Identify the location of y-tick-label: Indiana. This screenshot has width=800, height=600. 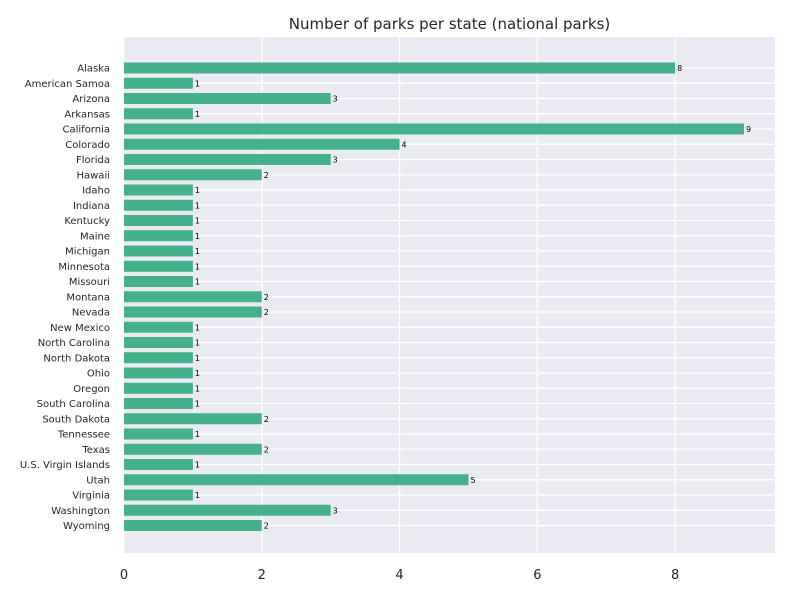
(91, 206).